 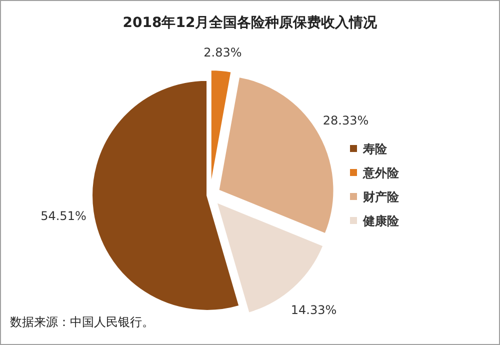 What do you see at coordinates (63, 215) in the screenshot?
I see `data-label: 54.51%` at bounding box center [63, 215].